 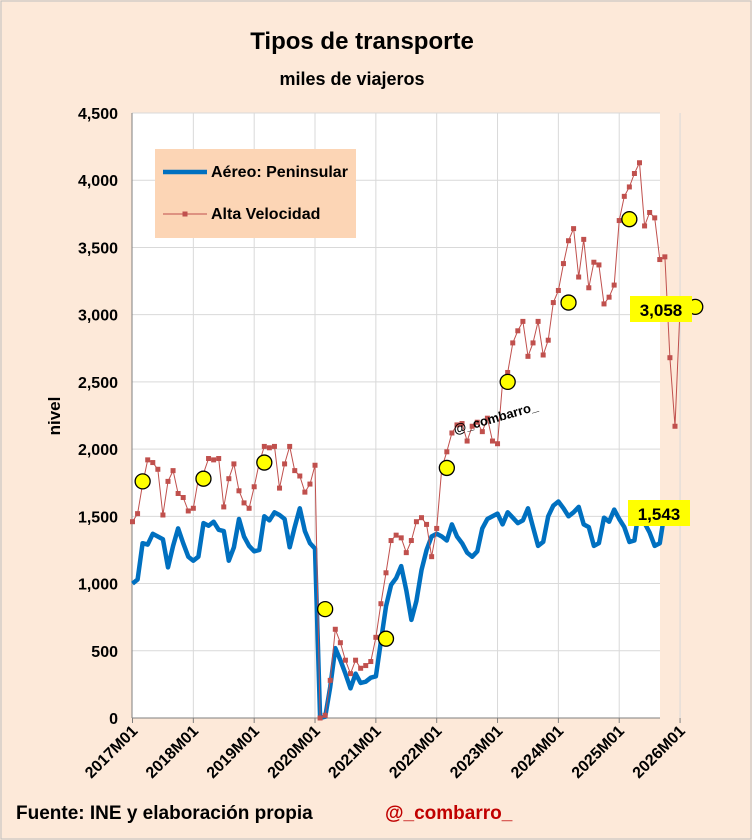 What do you see at coordinates (98, 585) in the screenshot?
I see `y-tick-label: 1,000` at bounding box center [98, 585].